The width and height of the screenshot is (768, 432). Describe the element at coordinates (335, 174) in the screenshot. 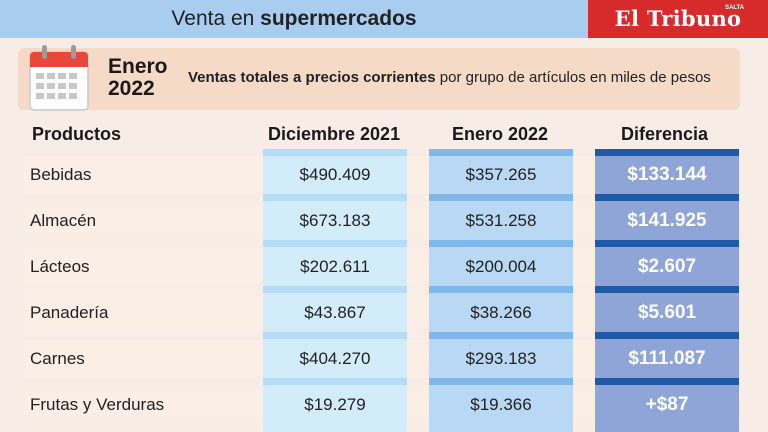

I see `value-diciembre-2021: $490.409` at that location.